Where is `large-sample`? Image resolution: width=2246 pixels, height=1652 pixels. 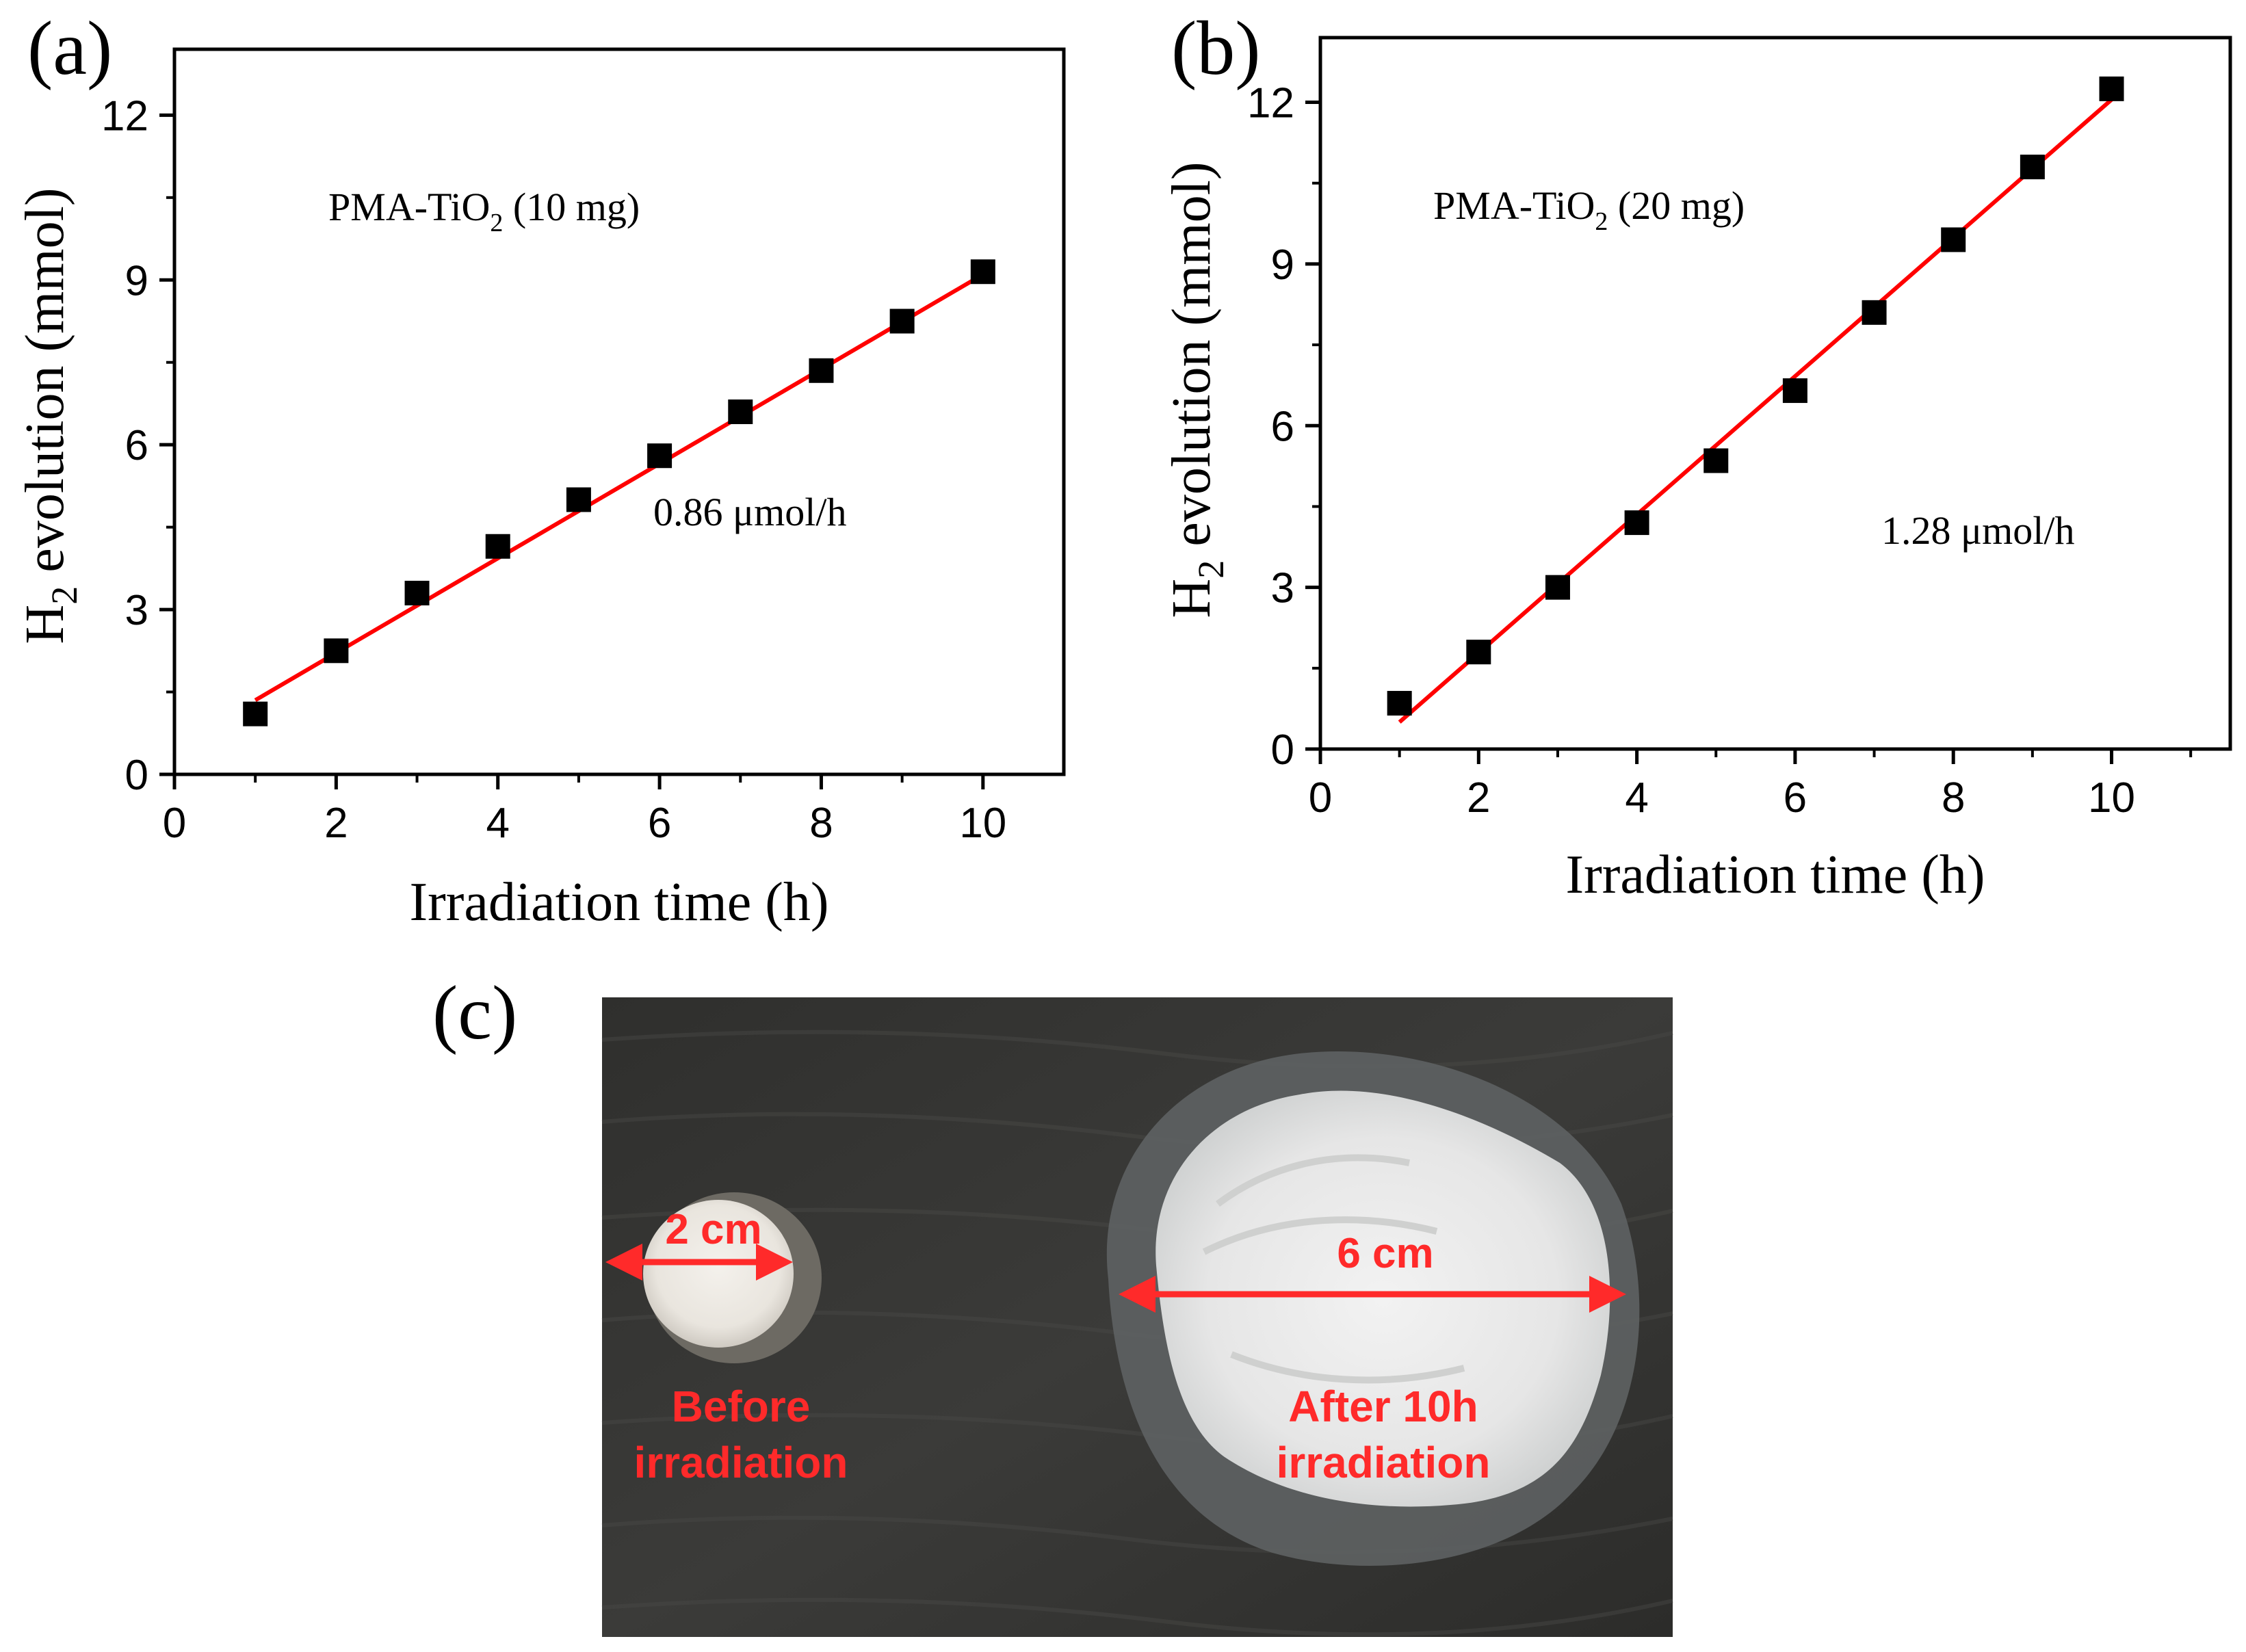 large-sample is located at coordinates (1373, 1308).